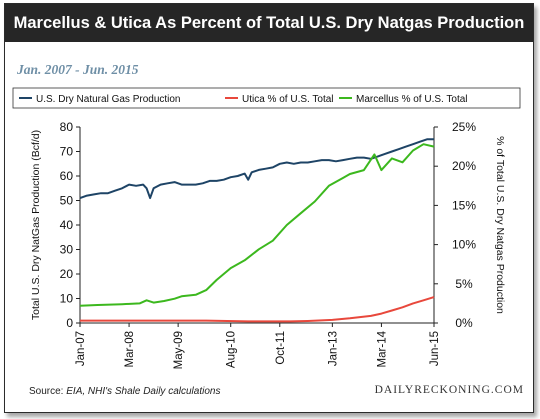  Describe the element at coordinates (81, 348) in the screenshot. I see `x-tick-label: Jan-07` at that location.